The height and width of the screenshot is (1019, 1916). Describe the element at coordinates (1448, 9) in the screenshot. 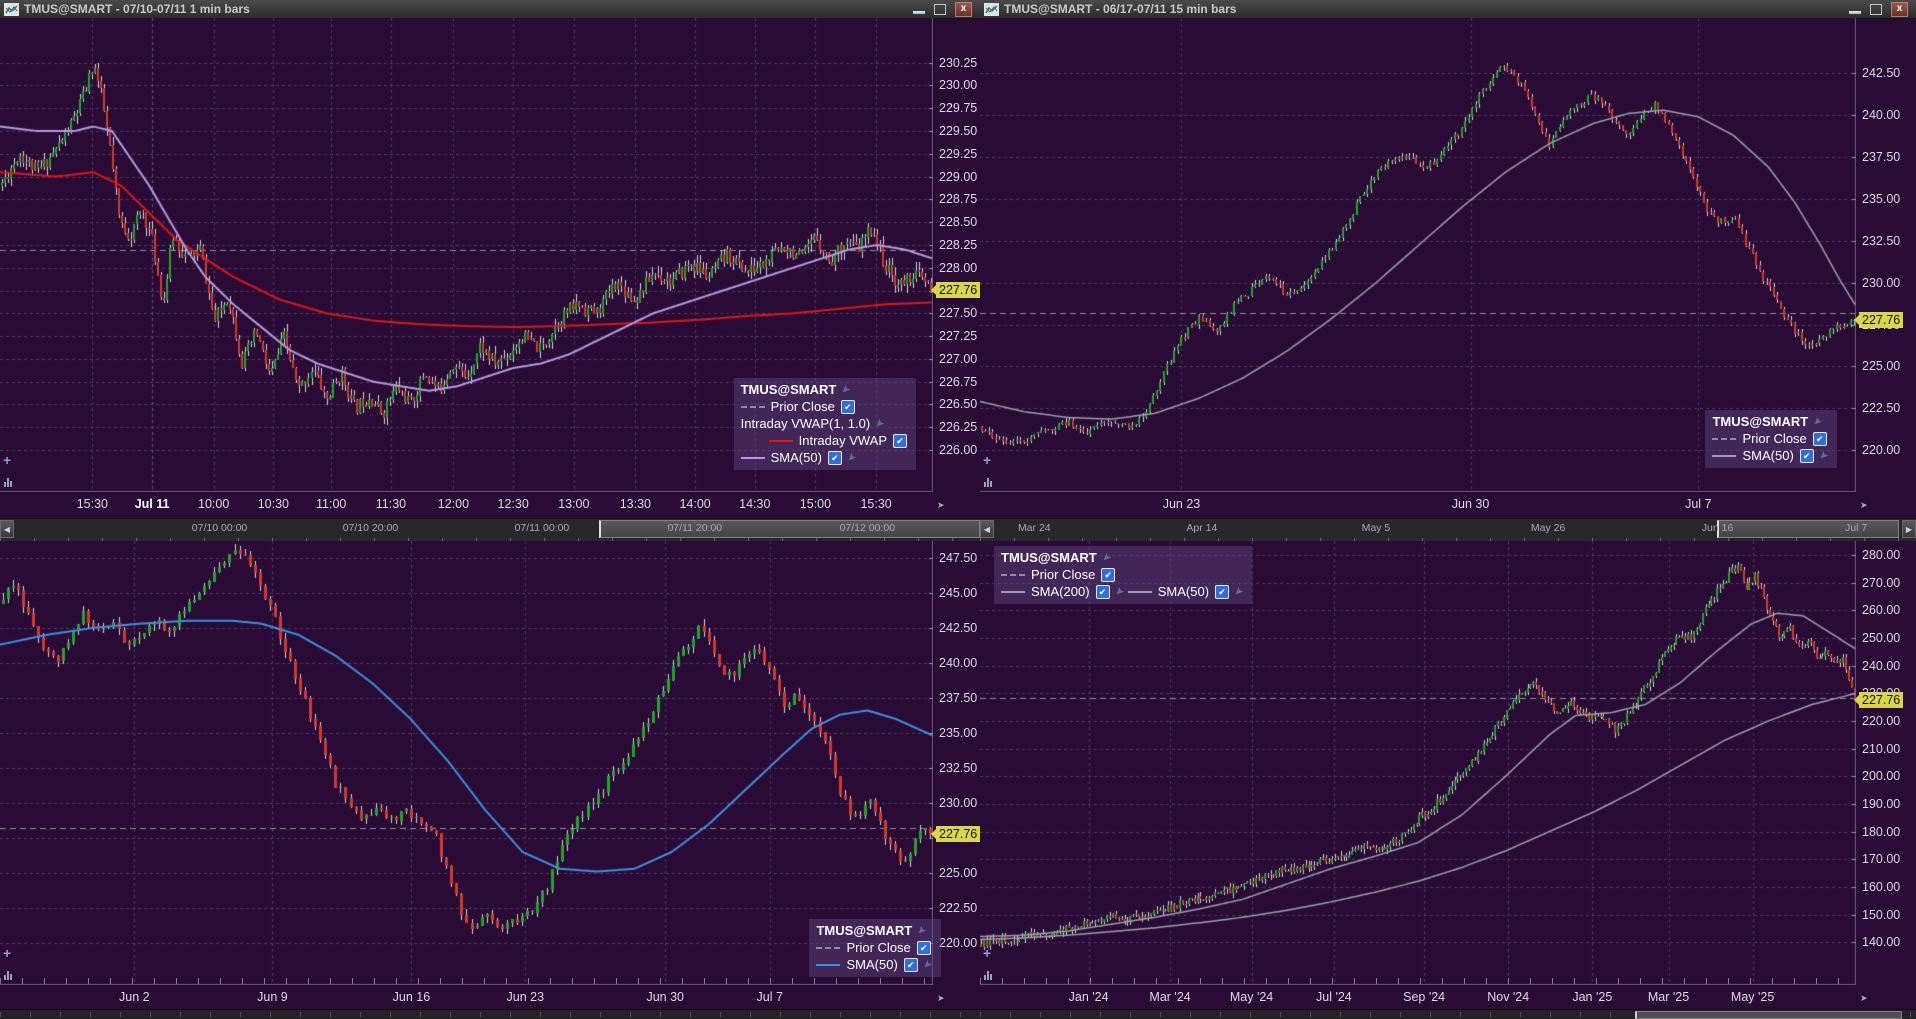

I see `window-title-bar: TMUS@SMART - 06/17-07/11 15 min bars x` at that location.